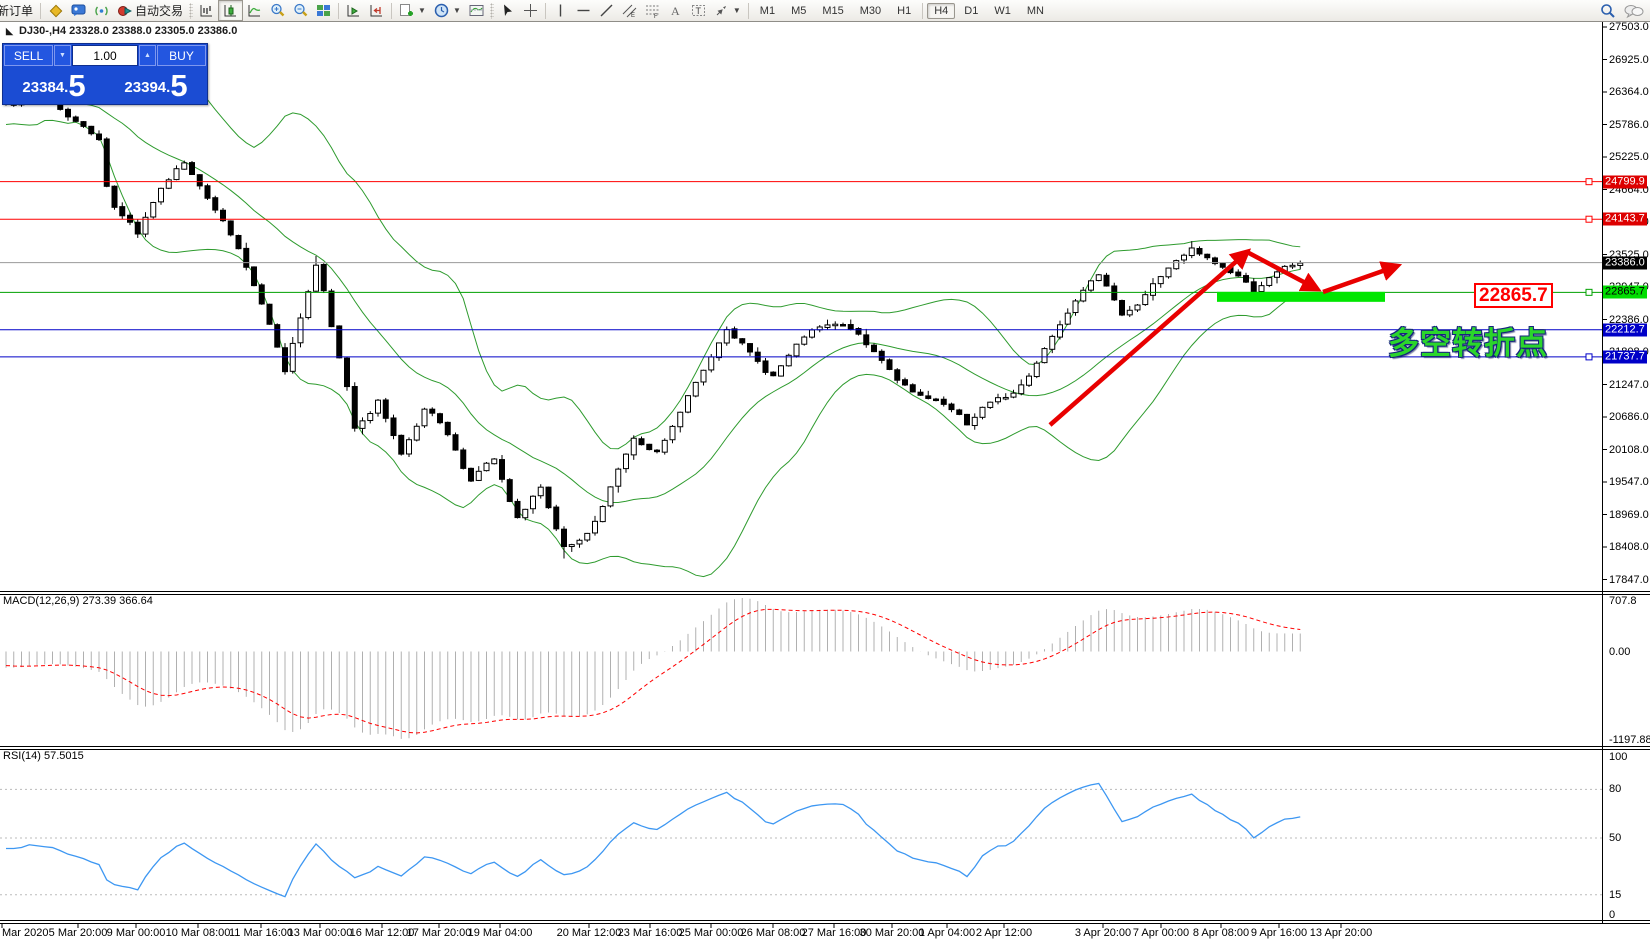  Describe the element at coordinates (198, 933) in the screenshot. I see `time-axis-label: 10 Mar 08:00` at that location.